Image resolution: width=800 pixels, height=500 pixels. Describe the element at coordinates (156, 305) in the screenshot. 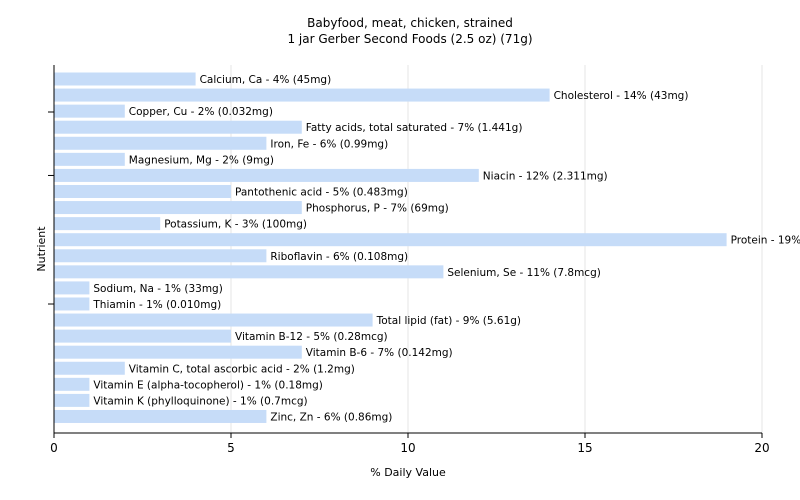

I see `bar-label: Thiamin - 1% (0.010mg)` at that location.